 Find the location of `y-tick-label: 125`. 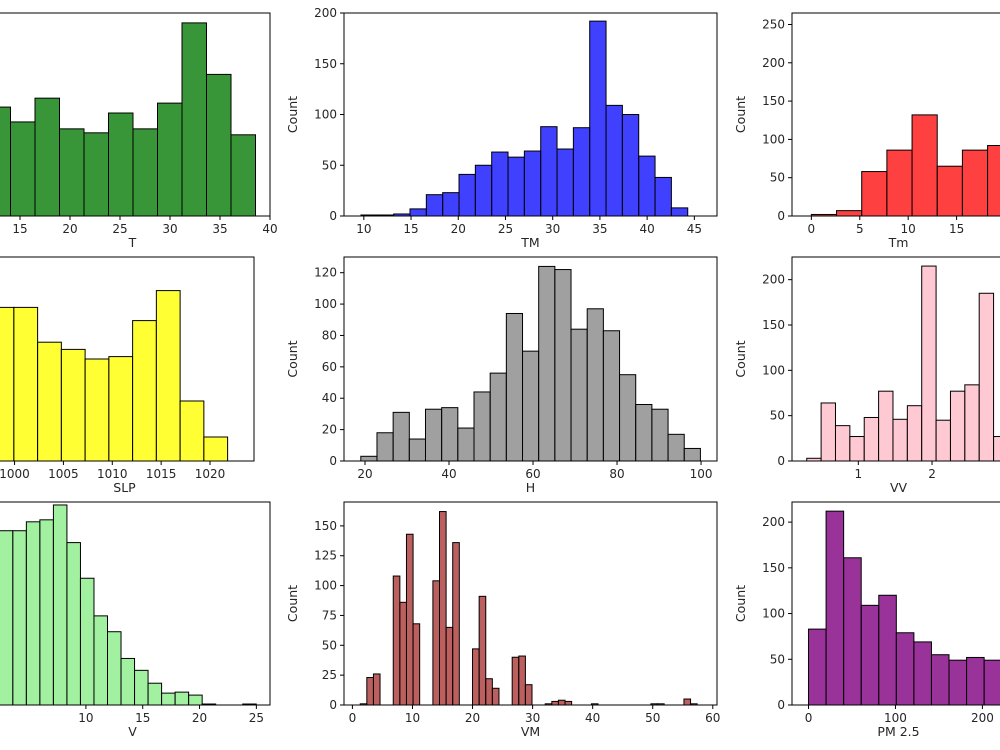

y-tick-label: 125 is located at coordinates (325, 556).